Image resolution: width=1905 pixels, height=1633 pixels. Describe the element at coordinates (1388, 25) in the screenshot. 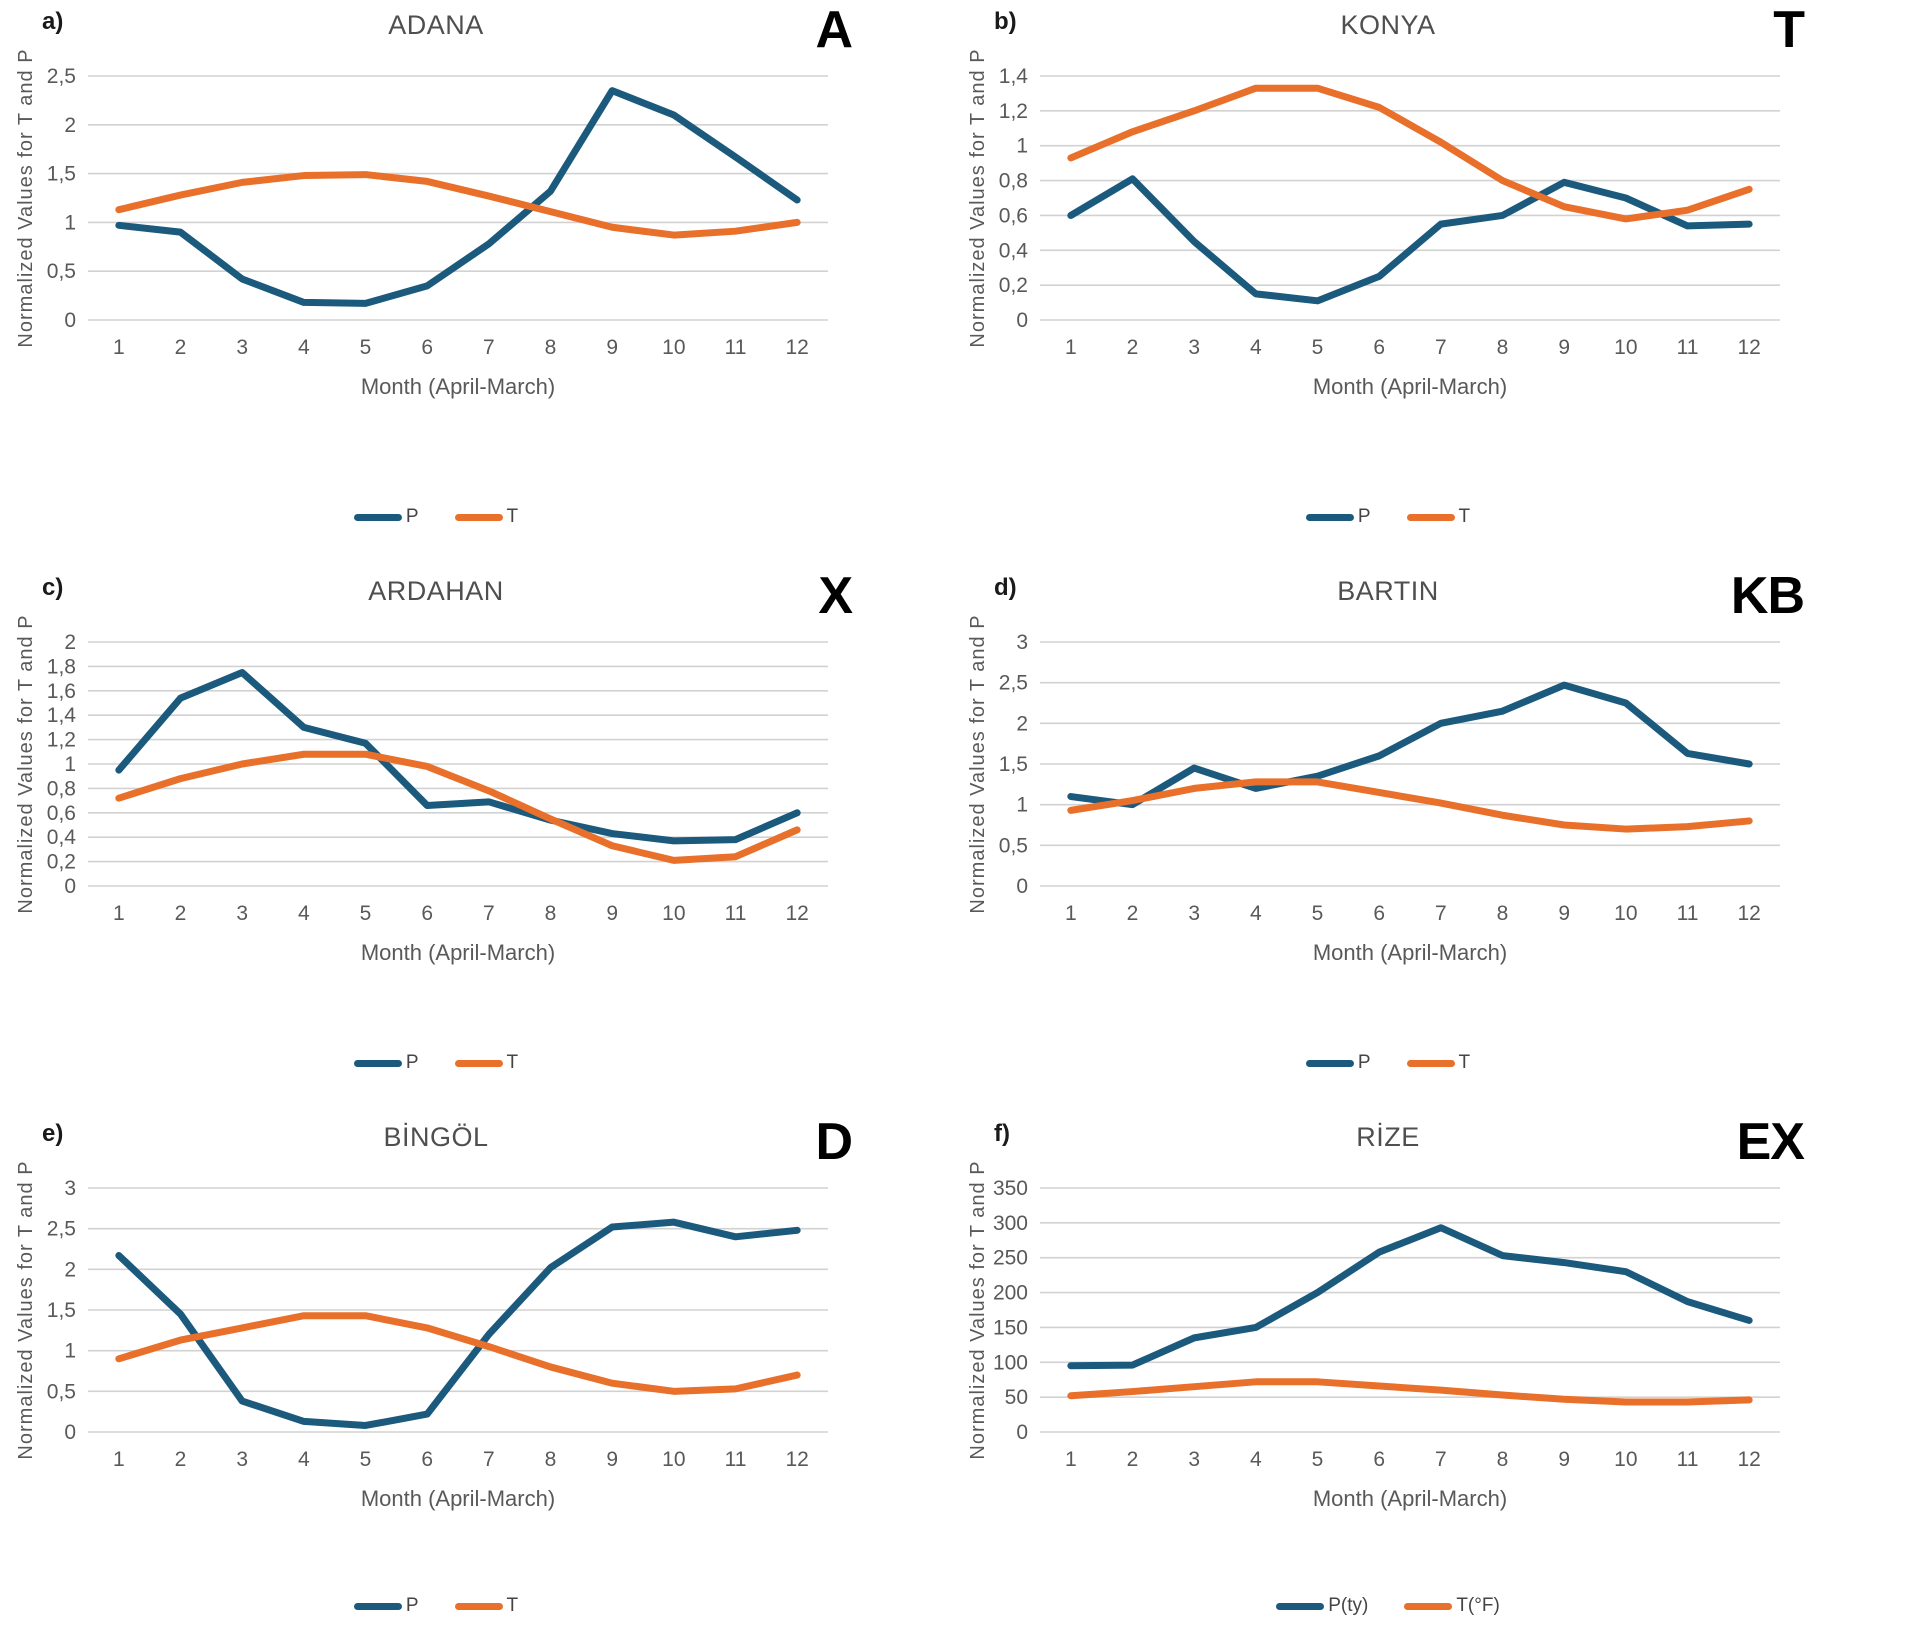

I see `panel-title: KONYA` at that location.